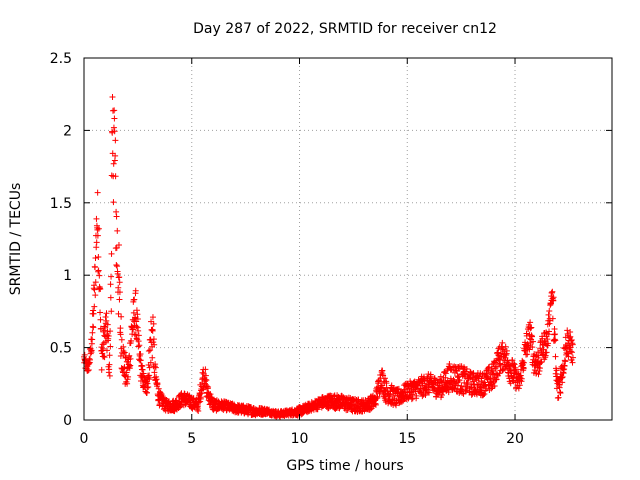 The height and width of the screenshot is (480, 640). Describe the element at coordinates (61, 204) in the screenshot. I see `y-tick-label: 1.5` at that location.